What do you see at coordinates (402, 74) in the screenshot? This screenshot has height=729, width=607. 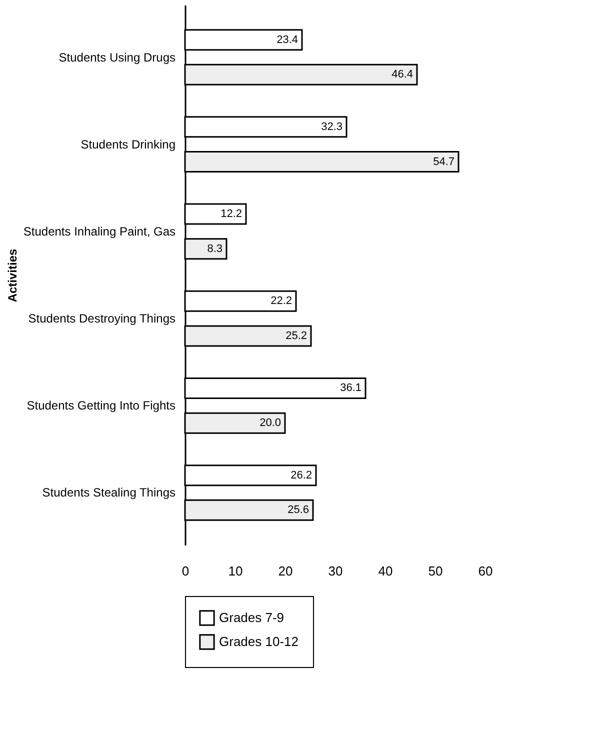 I see `data-label: 46.4` at bounding box center [402, 74].